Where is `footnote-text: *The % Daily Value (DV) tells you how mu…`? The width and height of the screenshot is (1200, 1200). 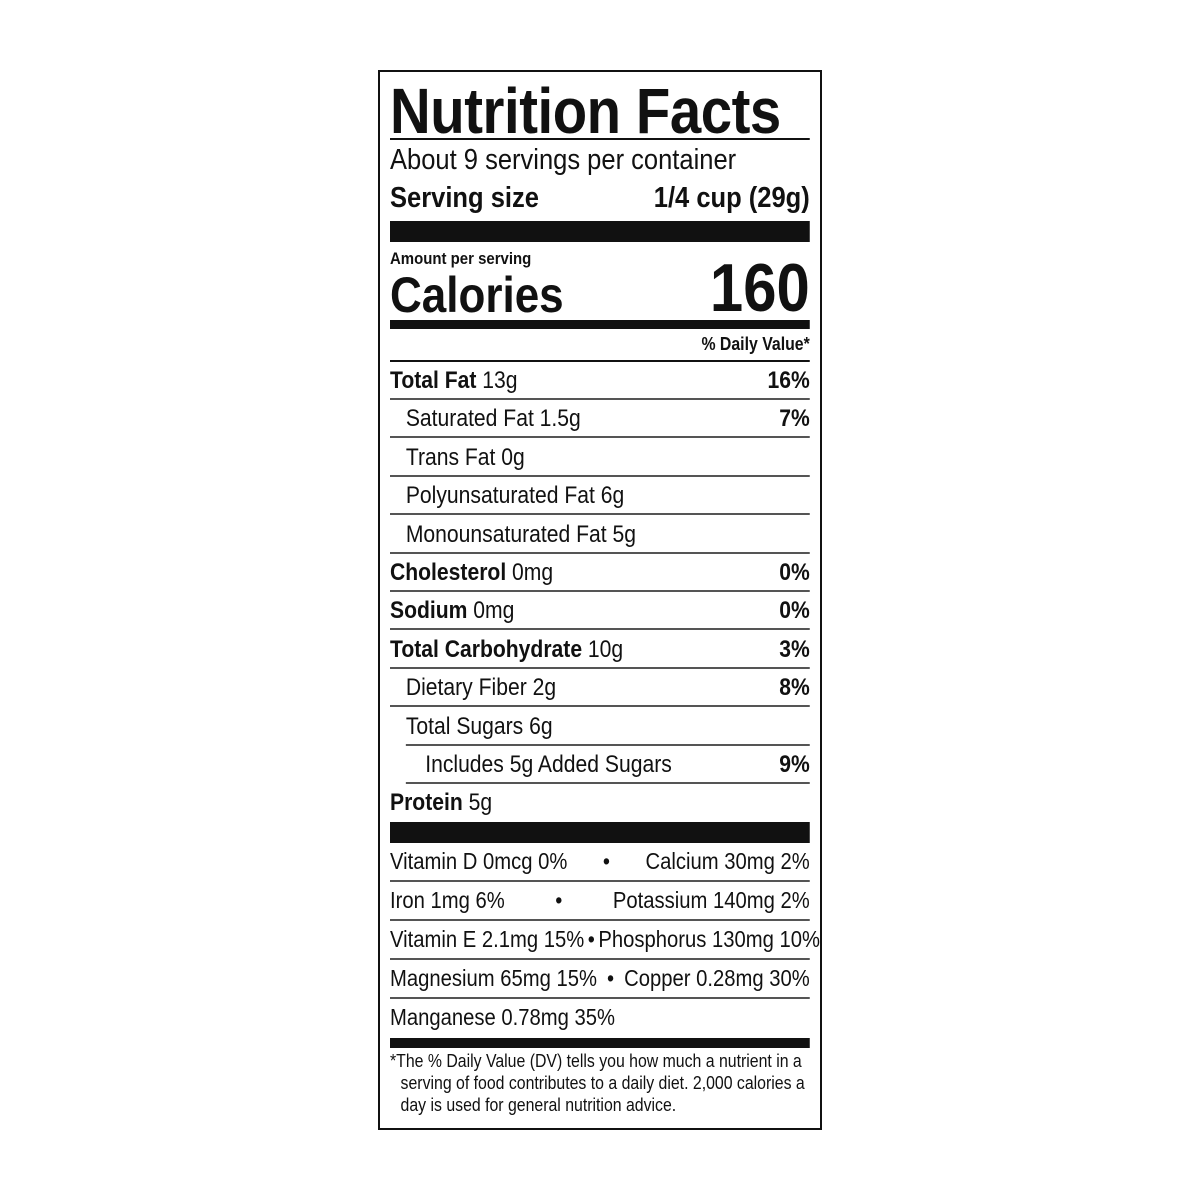 footnote-text: *The % Daily Value (DV) tells you how mu… is located at coordinates (597, 1083).